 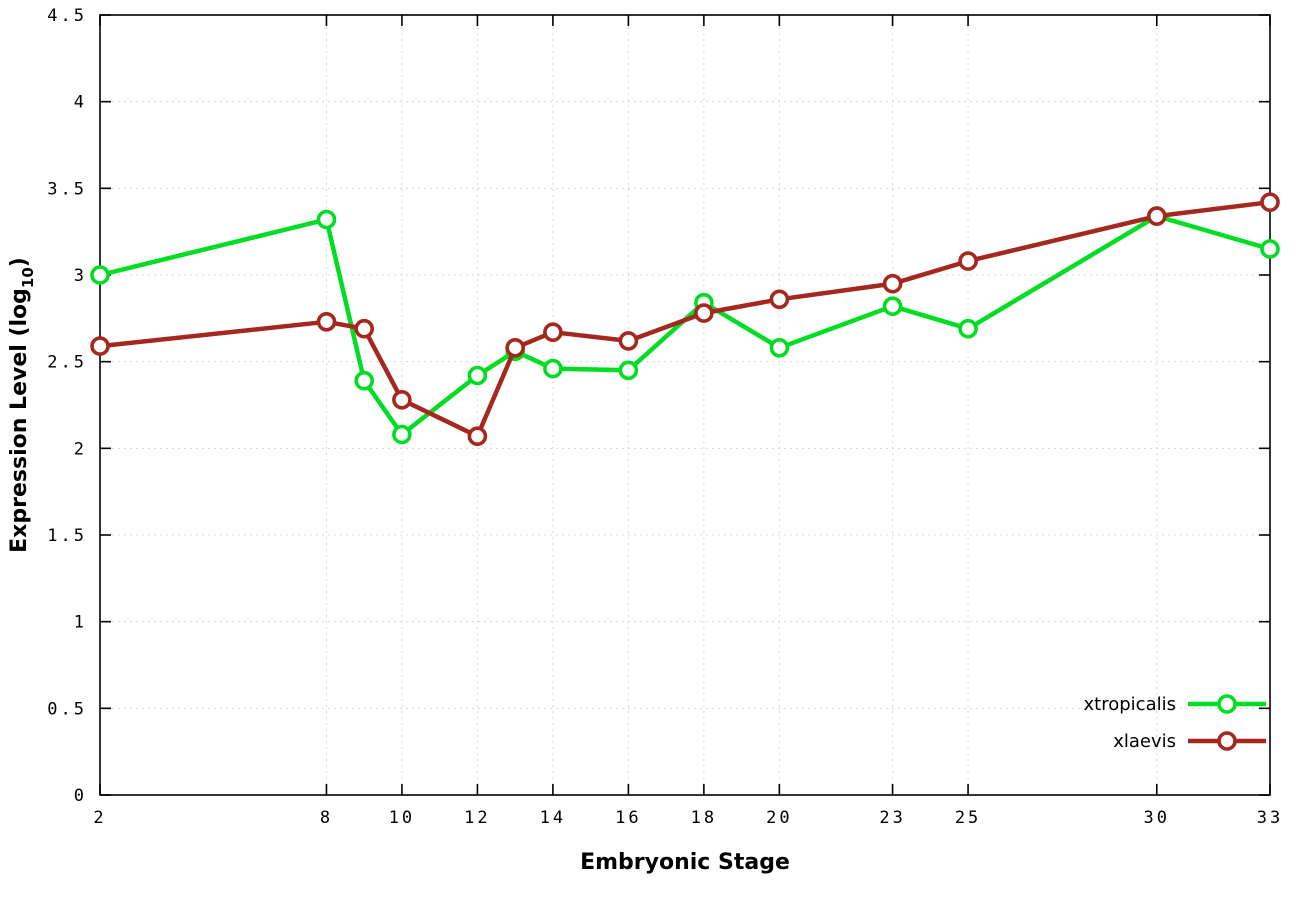 What do you see at coordinates (67, 16) in the screenshot?
I see `y-tick-label: 4.5` at bounding box center [67, 16].